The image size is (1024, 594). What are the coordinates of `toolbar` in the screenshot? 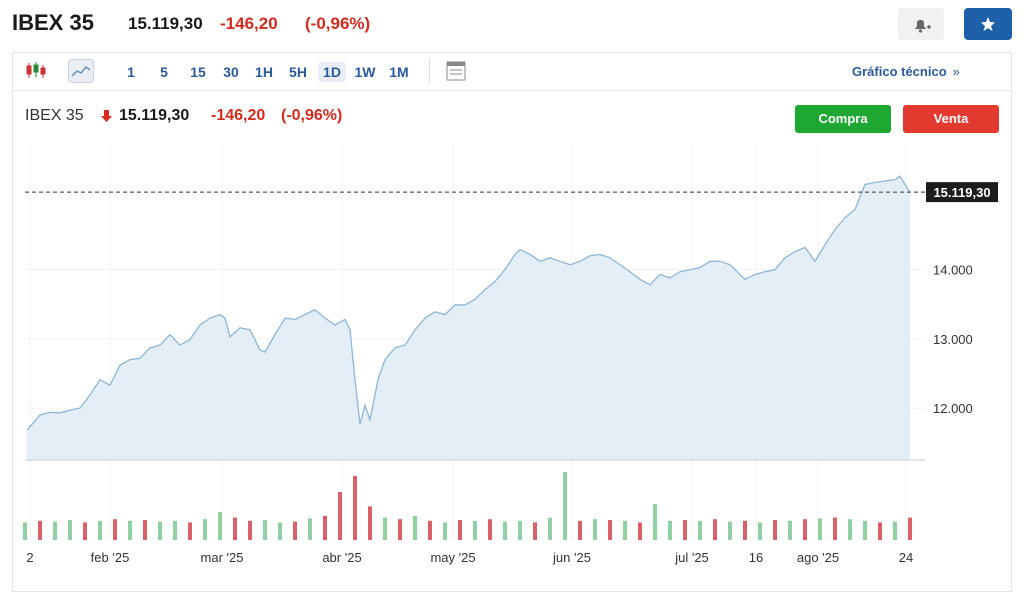 It's located at (512, 71).